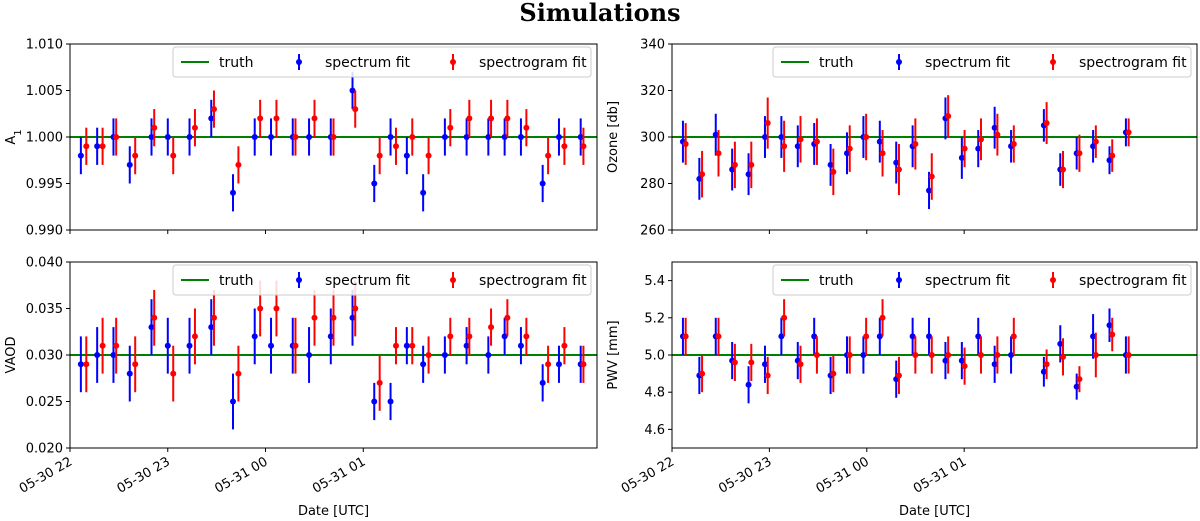 Image resolution: width=1200 pixels, height=521 pixels. I want to click on y-tick-label: 1.005, so click(44, 91).